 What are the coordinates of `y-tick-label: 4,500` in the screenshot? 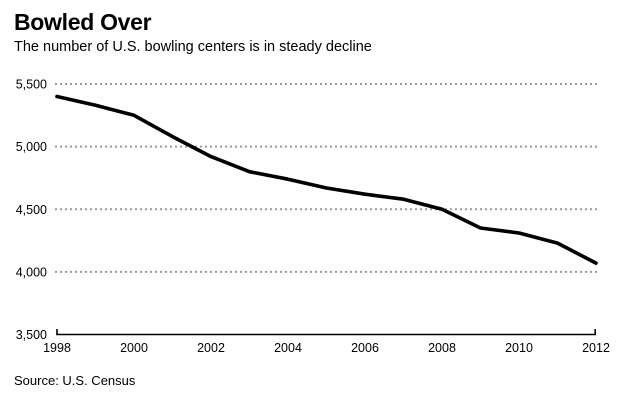 It's located at (31, 210).